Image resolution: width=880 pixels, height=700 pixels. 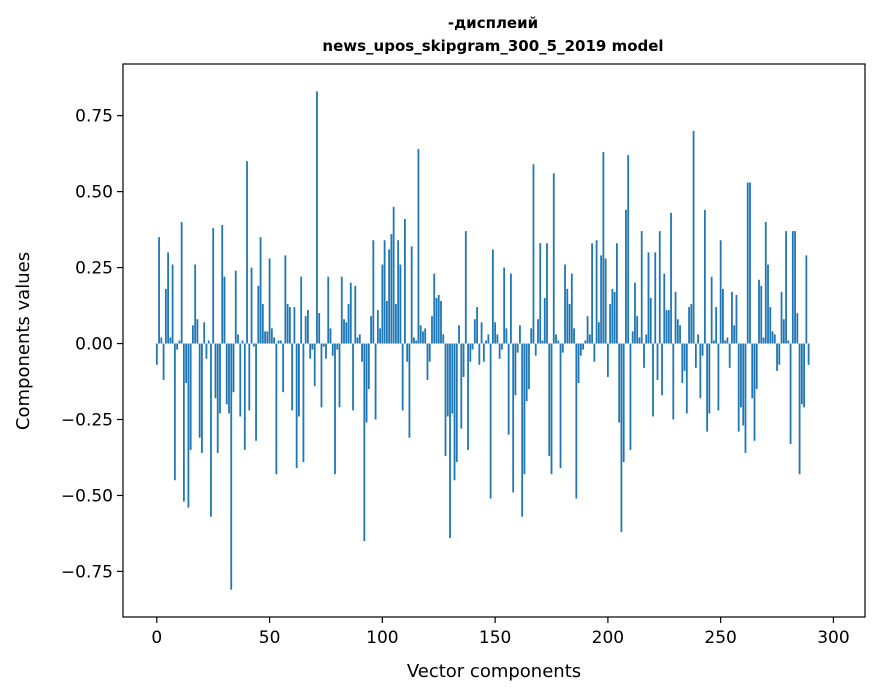 What do you see at coordinates (382, 638) in the screenshot?
I see `x-tick-label: 100` at bounding box center [382, 638].